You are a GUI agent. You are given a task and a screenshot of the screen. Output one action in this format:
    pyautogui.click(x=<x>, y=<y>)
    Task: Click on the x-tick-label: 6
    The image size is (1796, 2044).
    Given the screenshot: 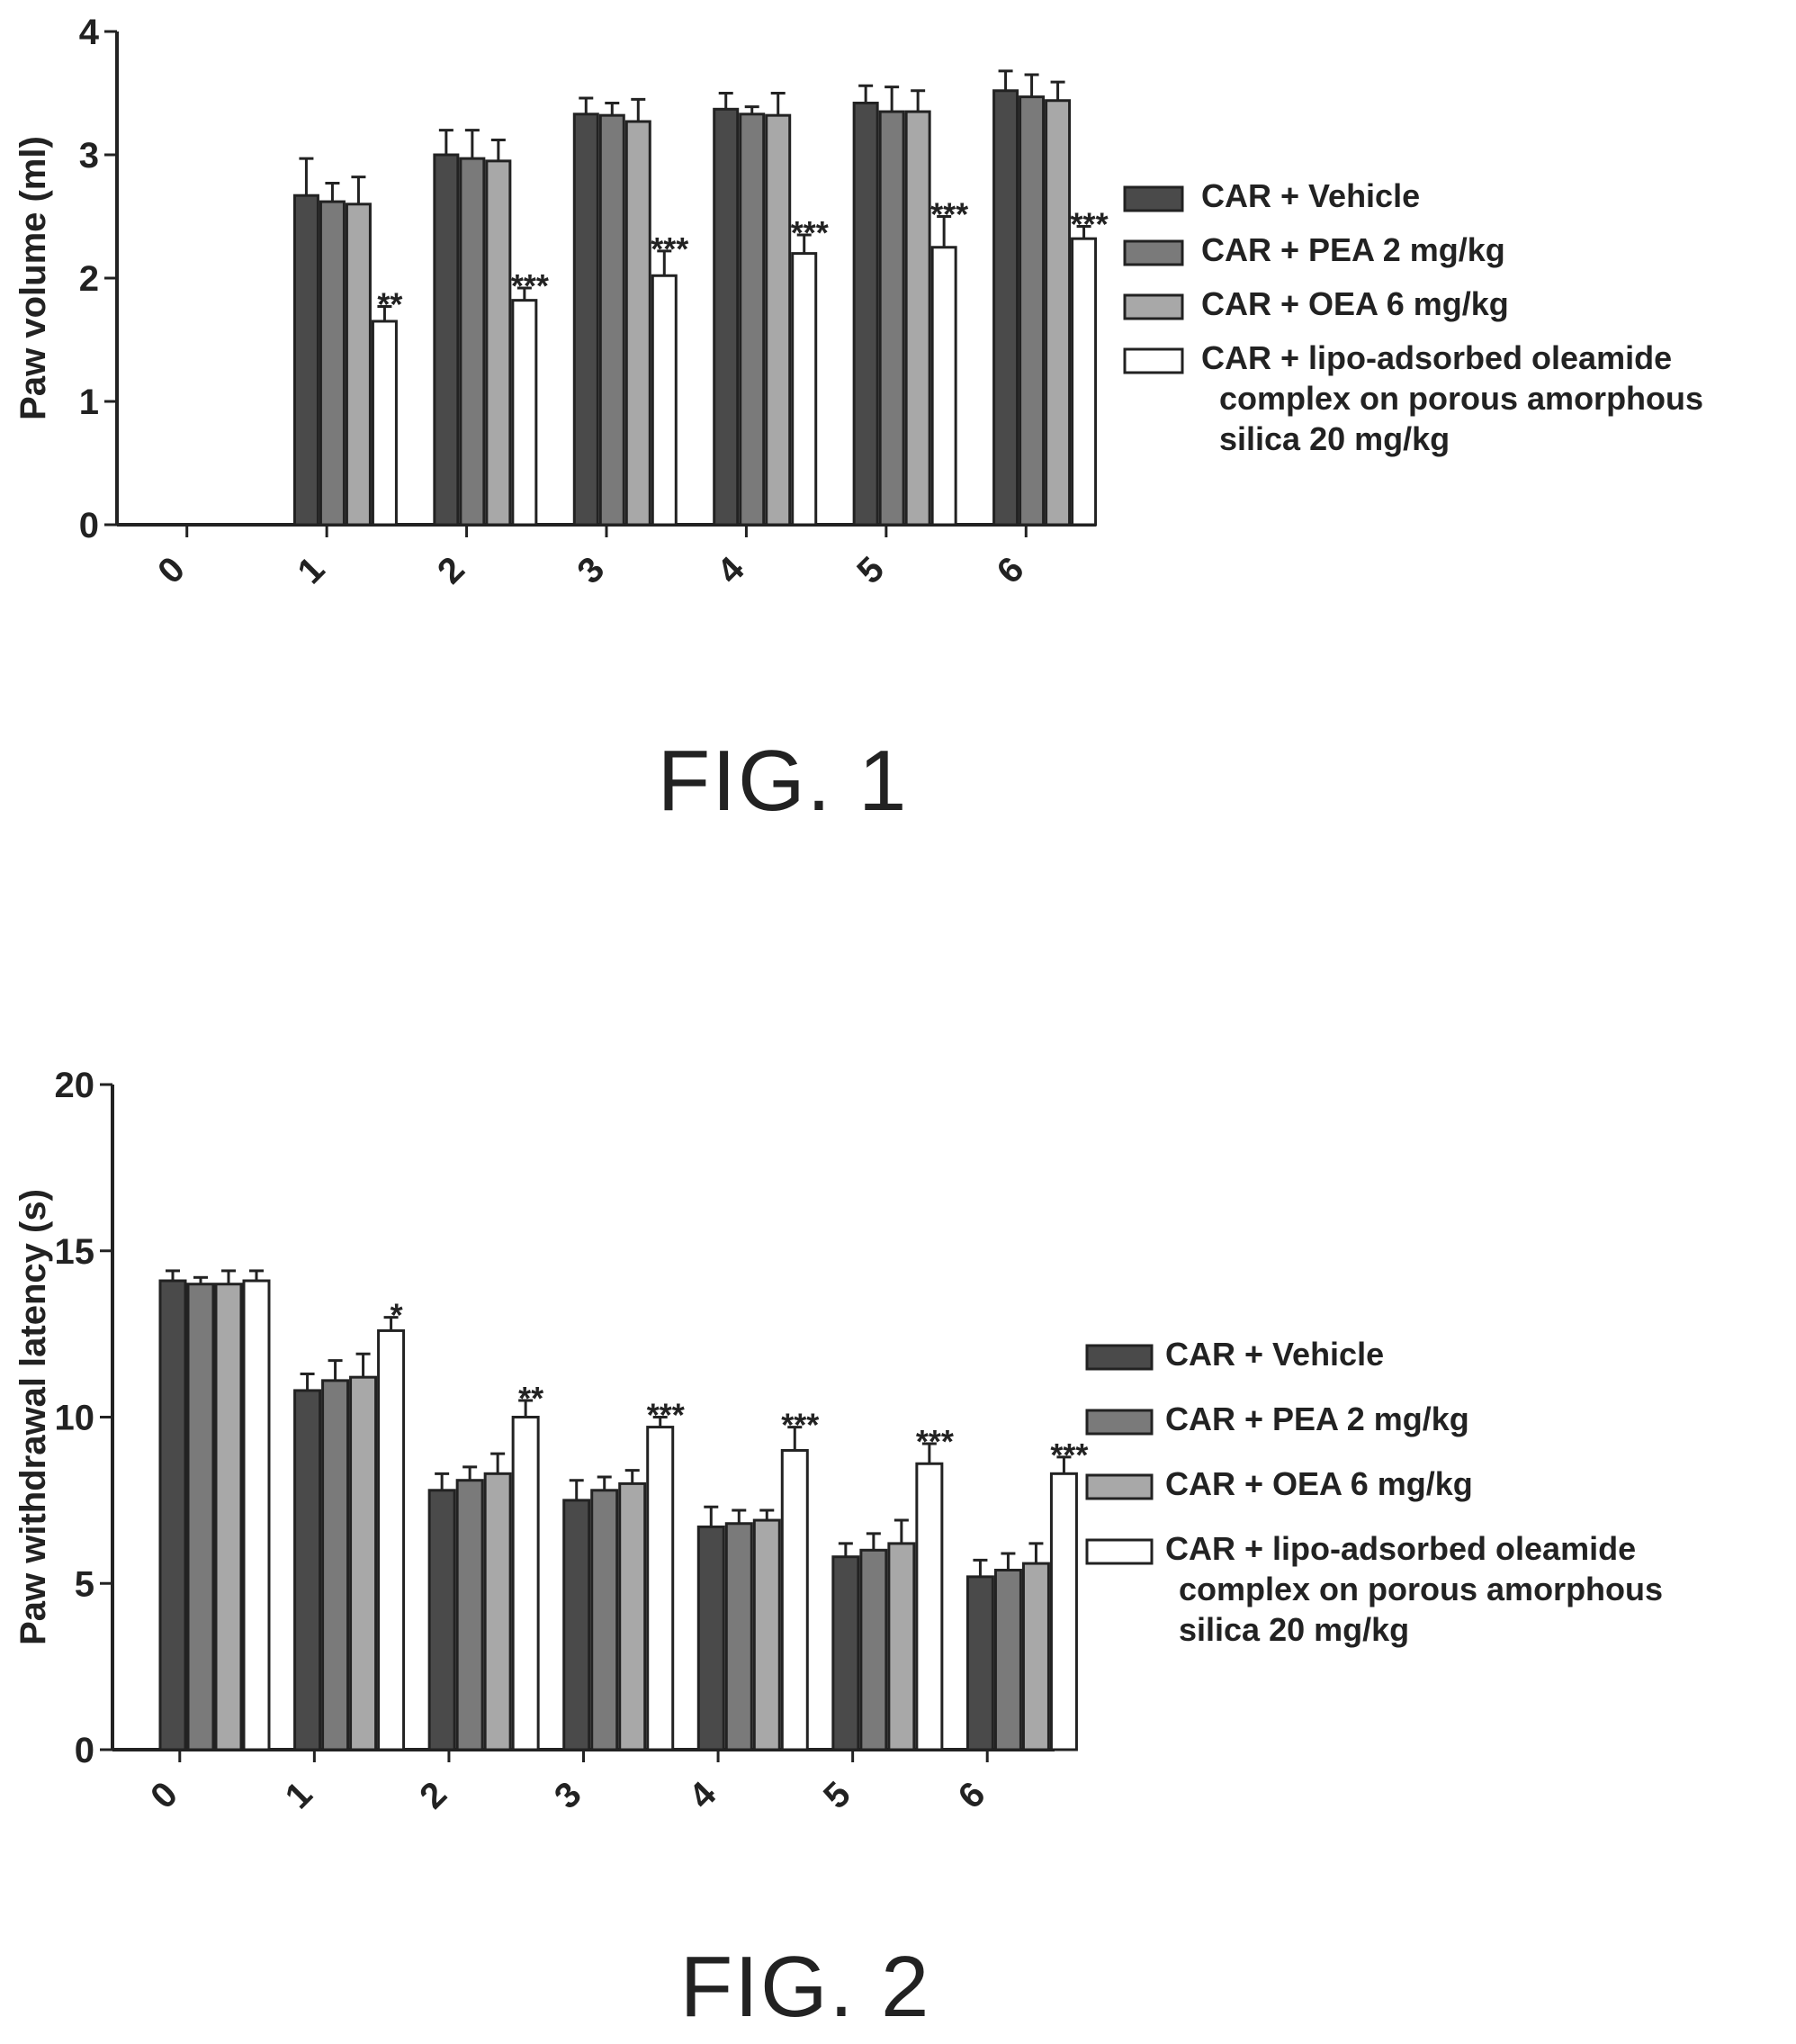 What is the action you would take?
    pyautogui.click(x=1011, y=570)
    